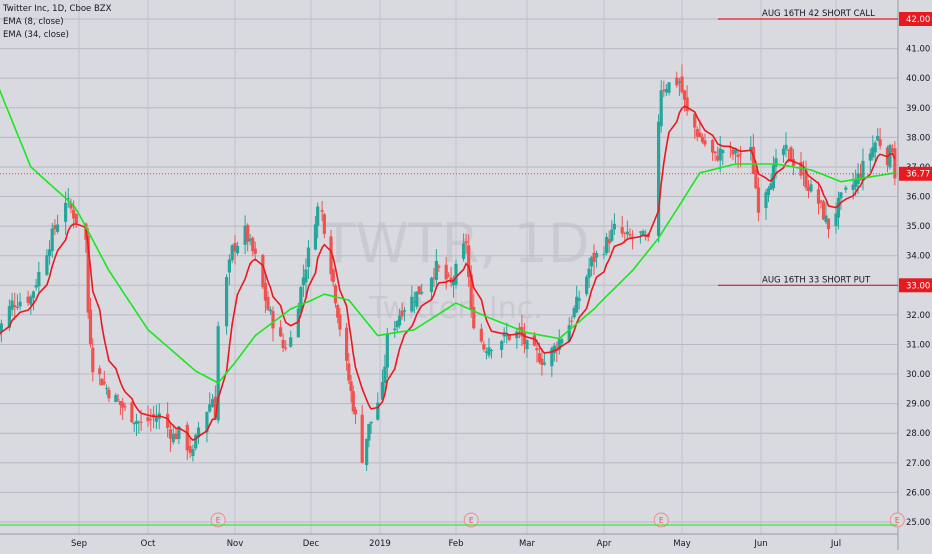 The image size is (932, 554). What do you see at coordinates (918, 316) in the screenshot?
I see `y-tick-label: 32.00` at bounding box center [918, 316].